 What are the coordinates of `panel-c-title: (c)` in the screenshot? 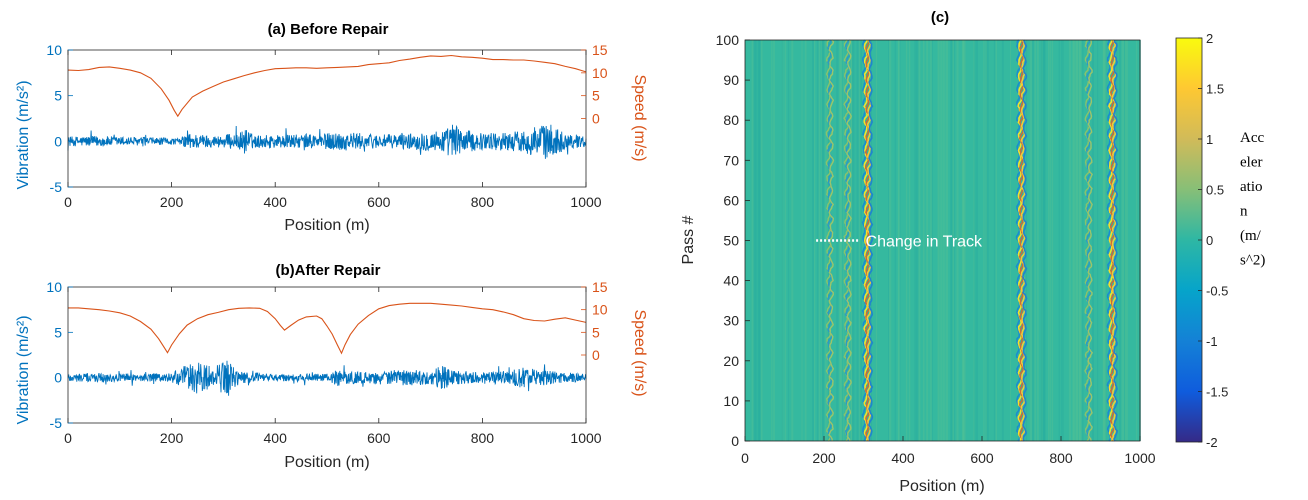 It's located at (940, 17).